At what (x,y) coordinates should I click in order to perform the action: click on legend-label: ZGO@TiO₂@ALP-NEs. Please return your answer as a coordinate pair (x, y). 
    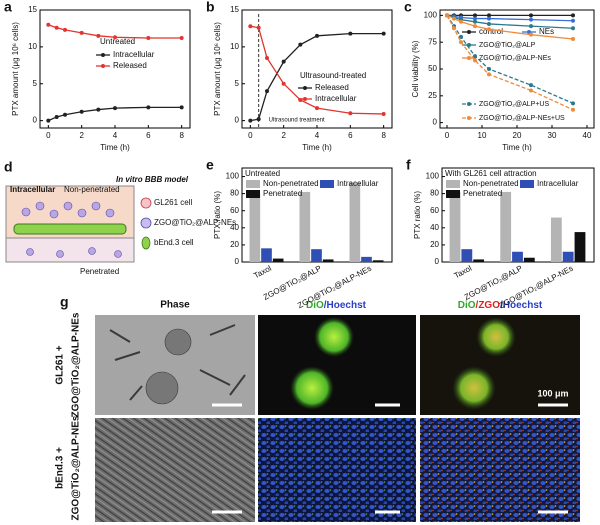
    Looking at the image, I should click on (515, 58).